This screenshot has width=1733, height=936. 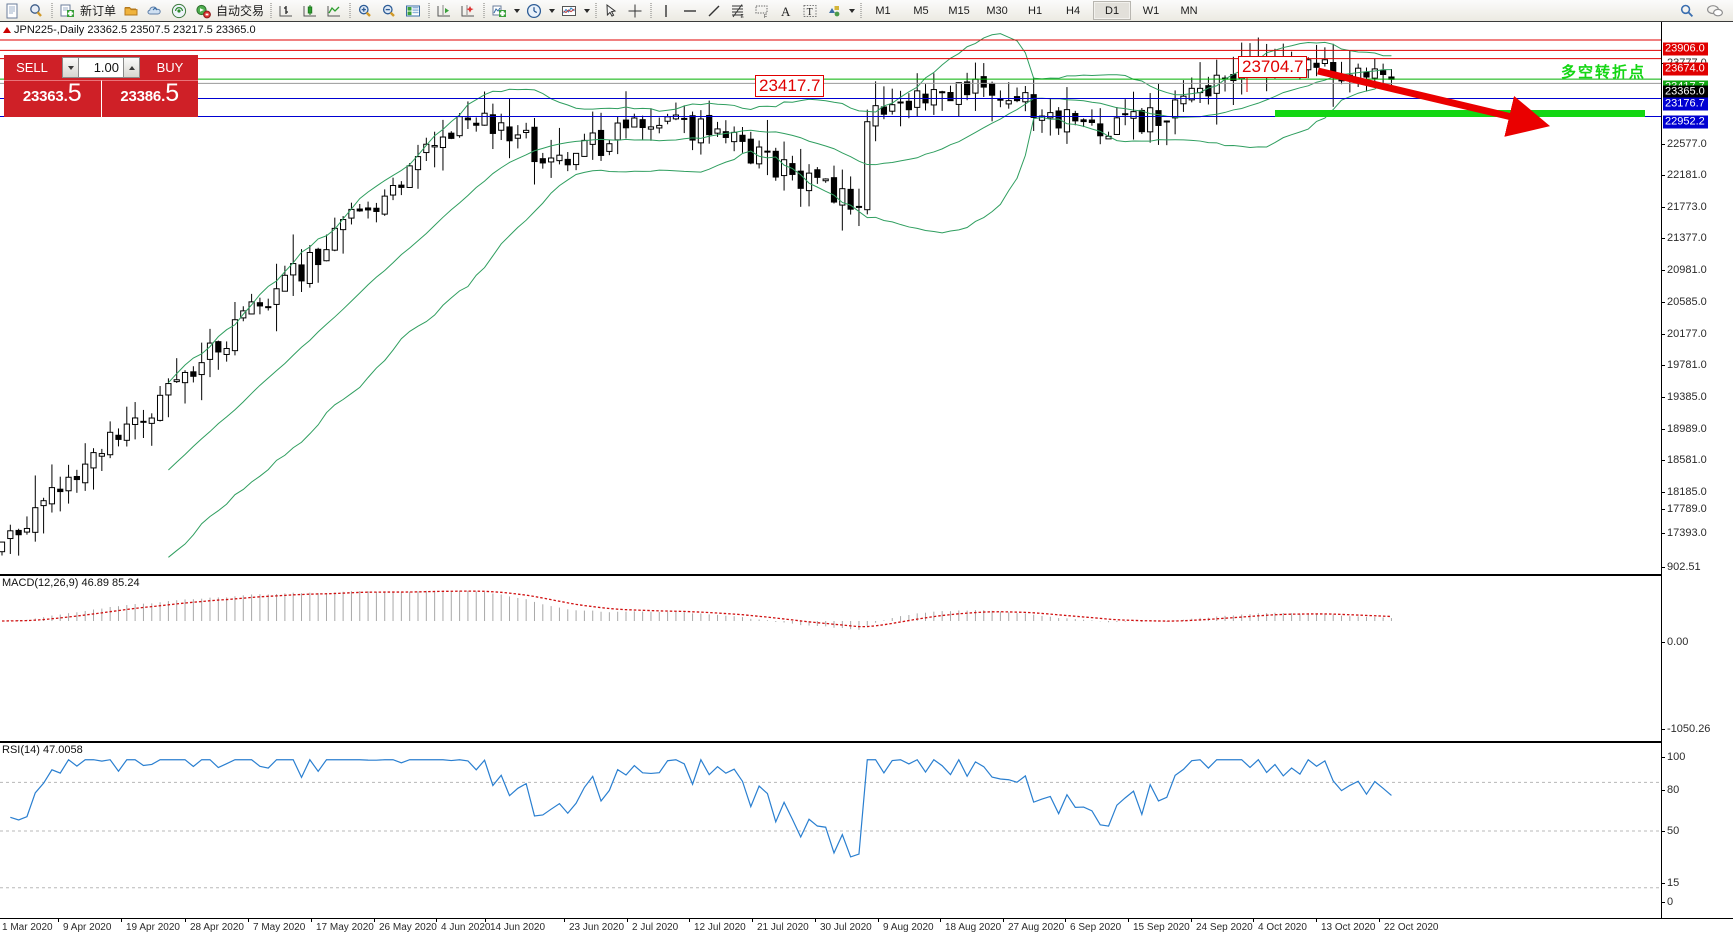 What do you see at coordinates (203, 11) in the screenshot?
I see `autotrading-icon` at bounding box center [203, 11].